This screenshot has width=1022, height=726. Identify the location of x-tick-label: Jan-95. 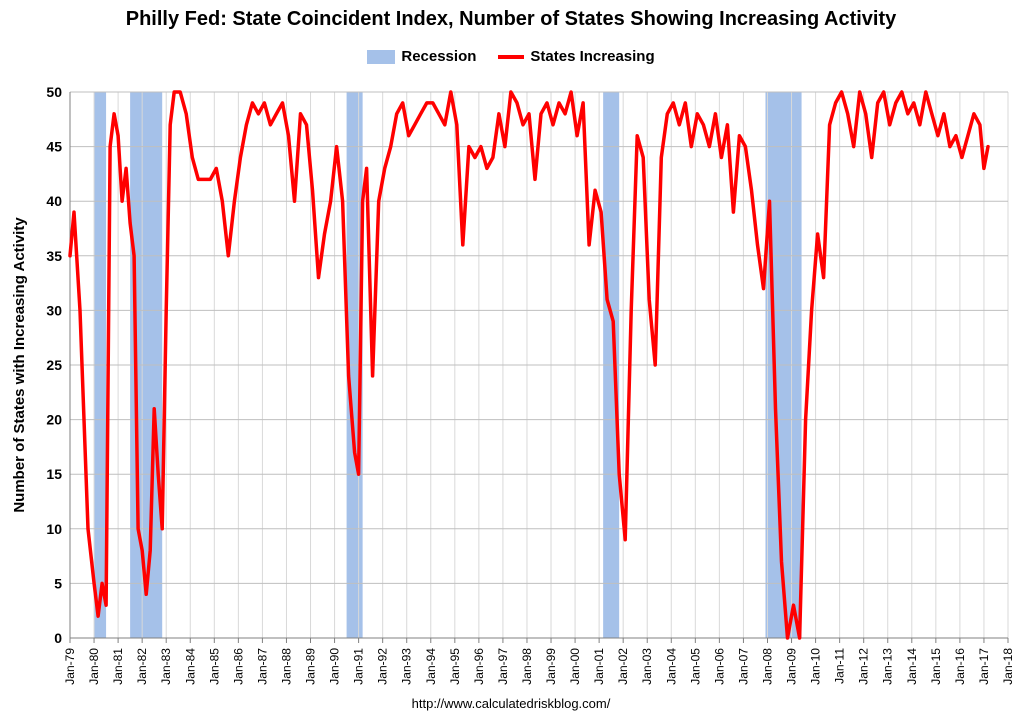
(455, 666).